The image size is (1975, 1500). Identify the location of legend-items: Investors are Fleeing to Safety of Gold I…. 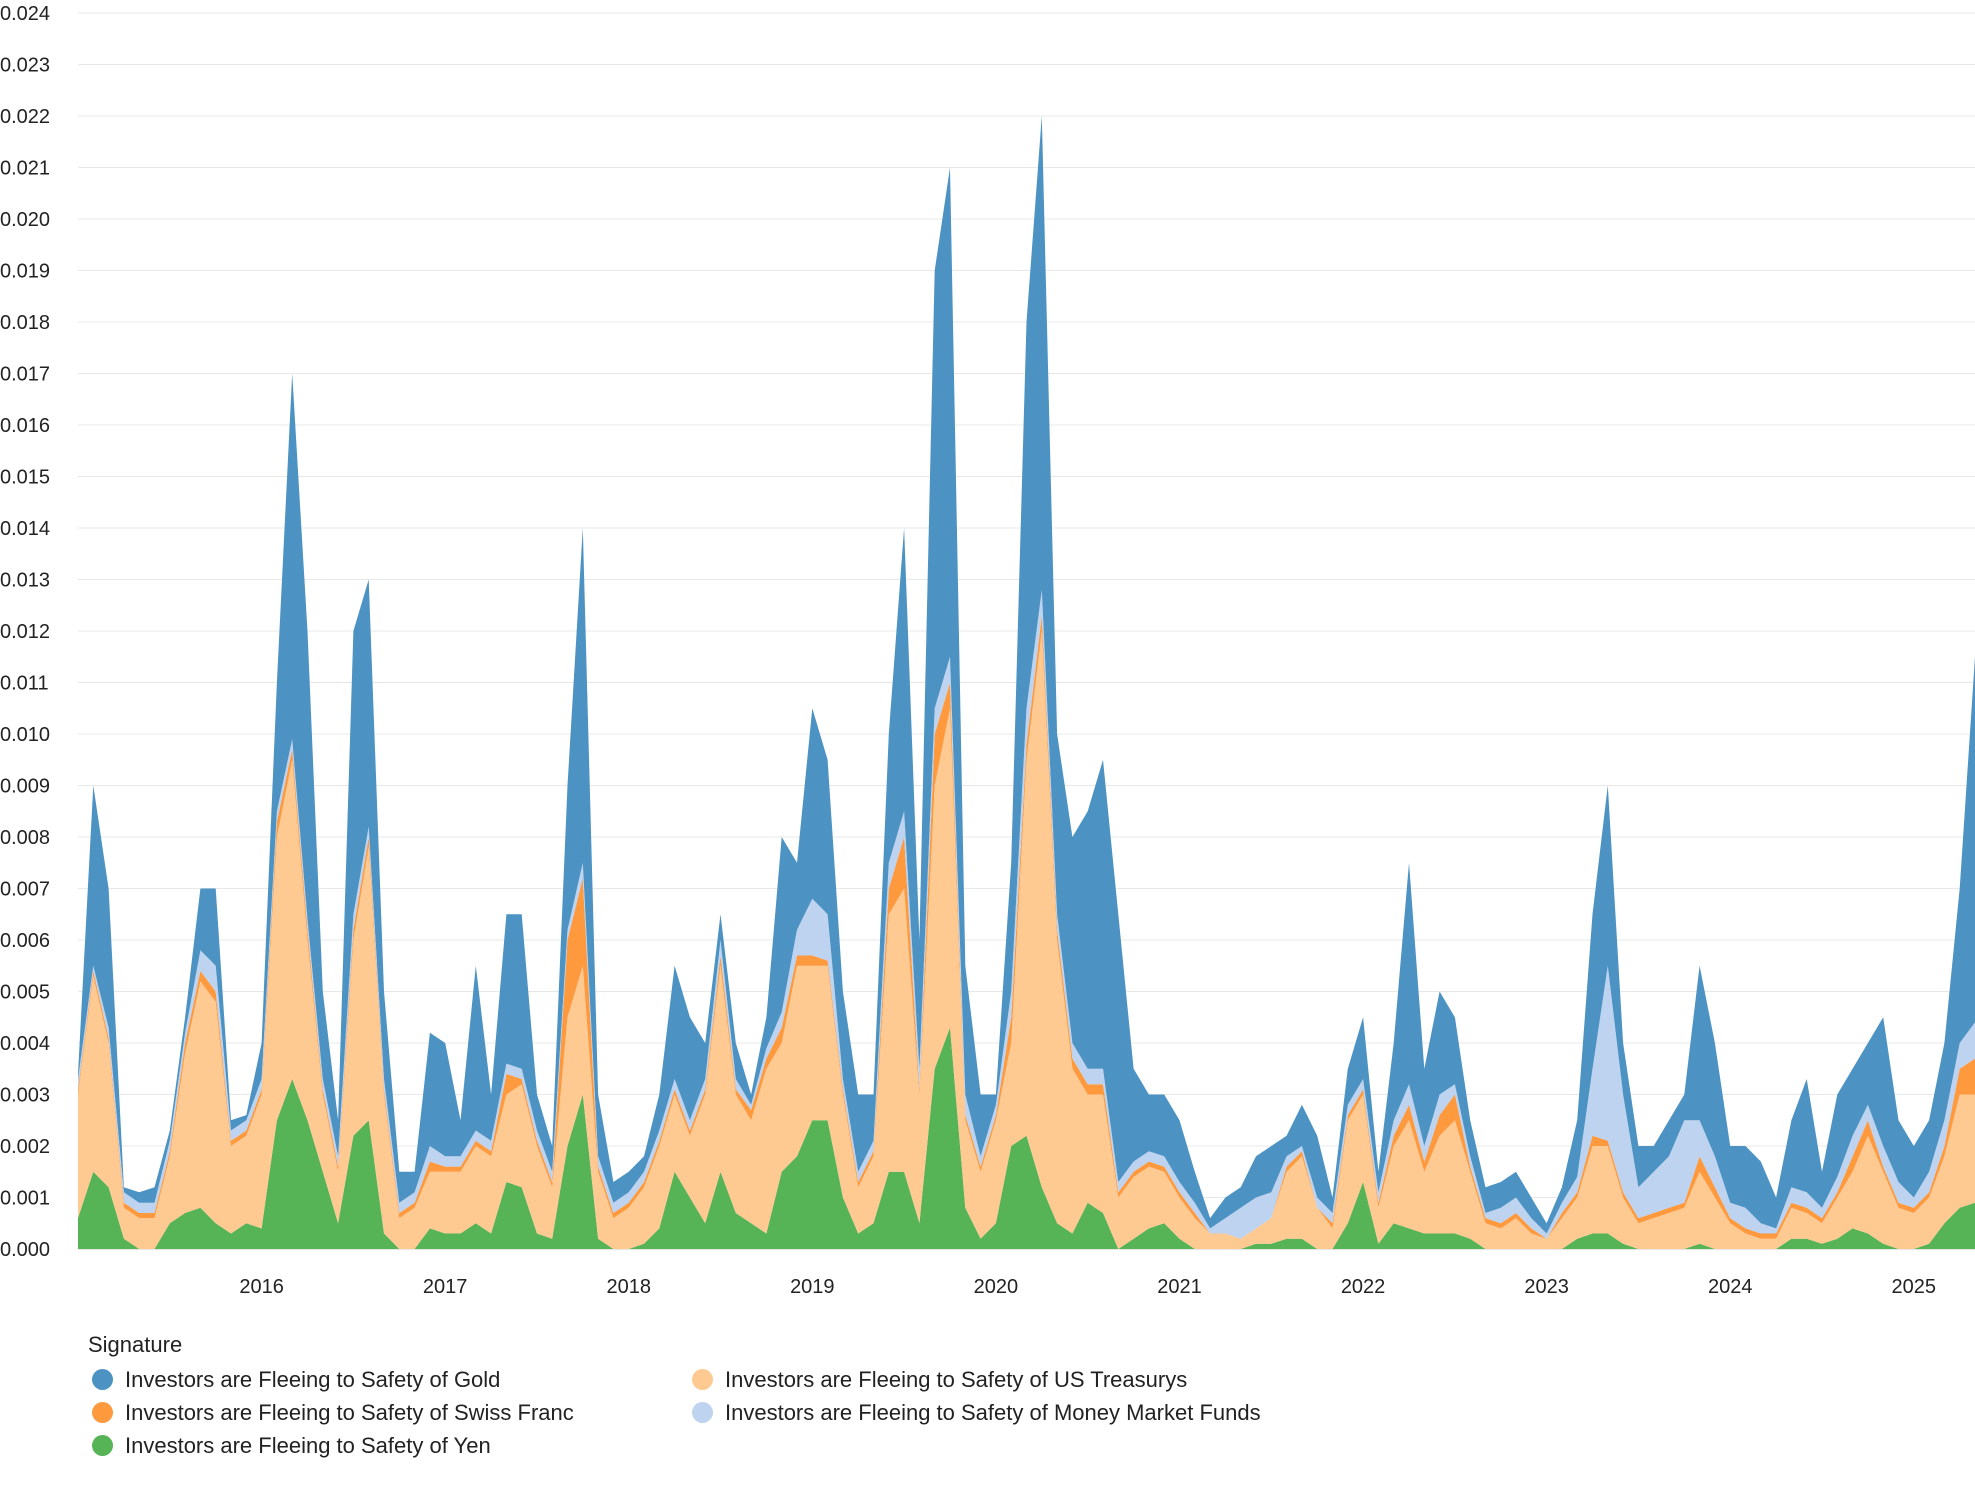
(688, 1412).